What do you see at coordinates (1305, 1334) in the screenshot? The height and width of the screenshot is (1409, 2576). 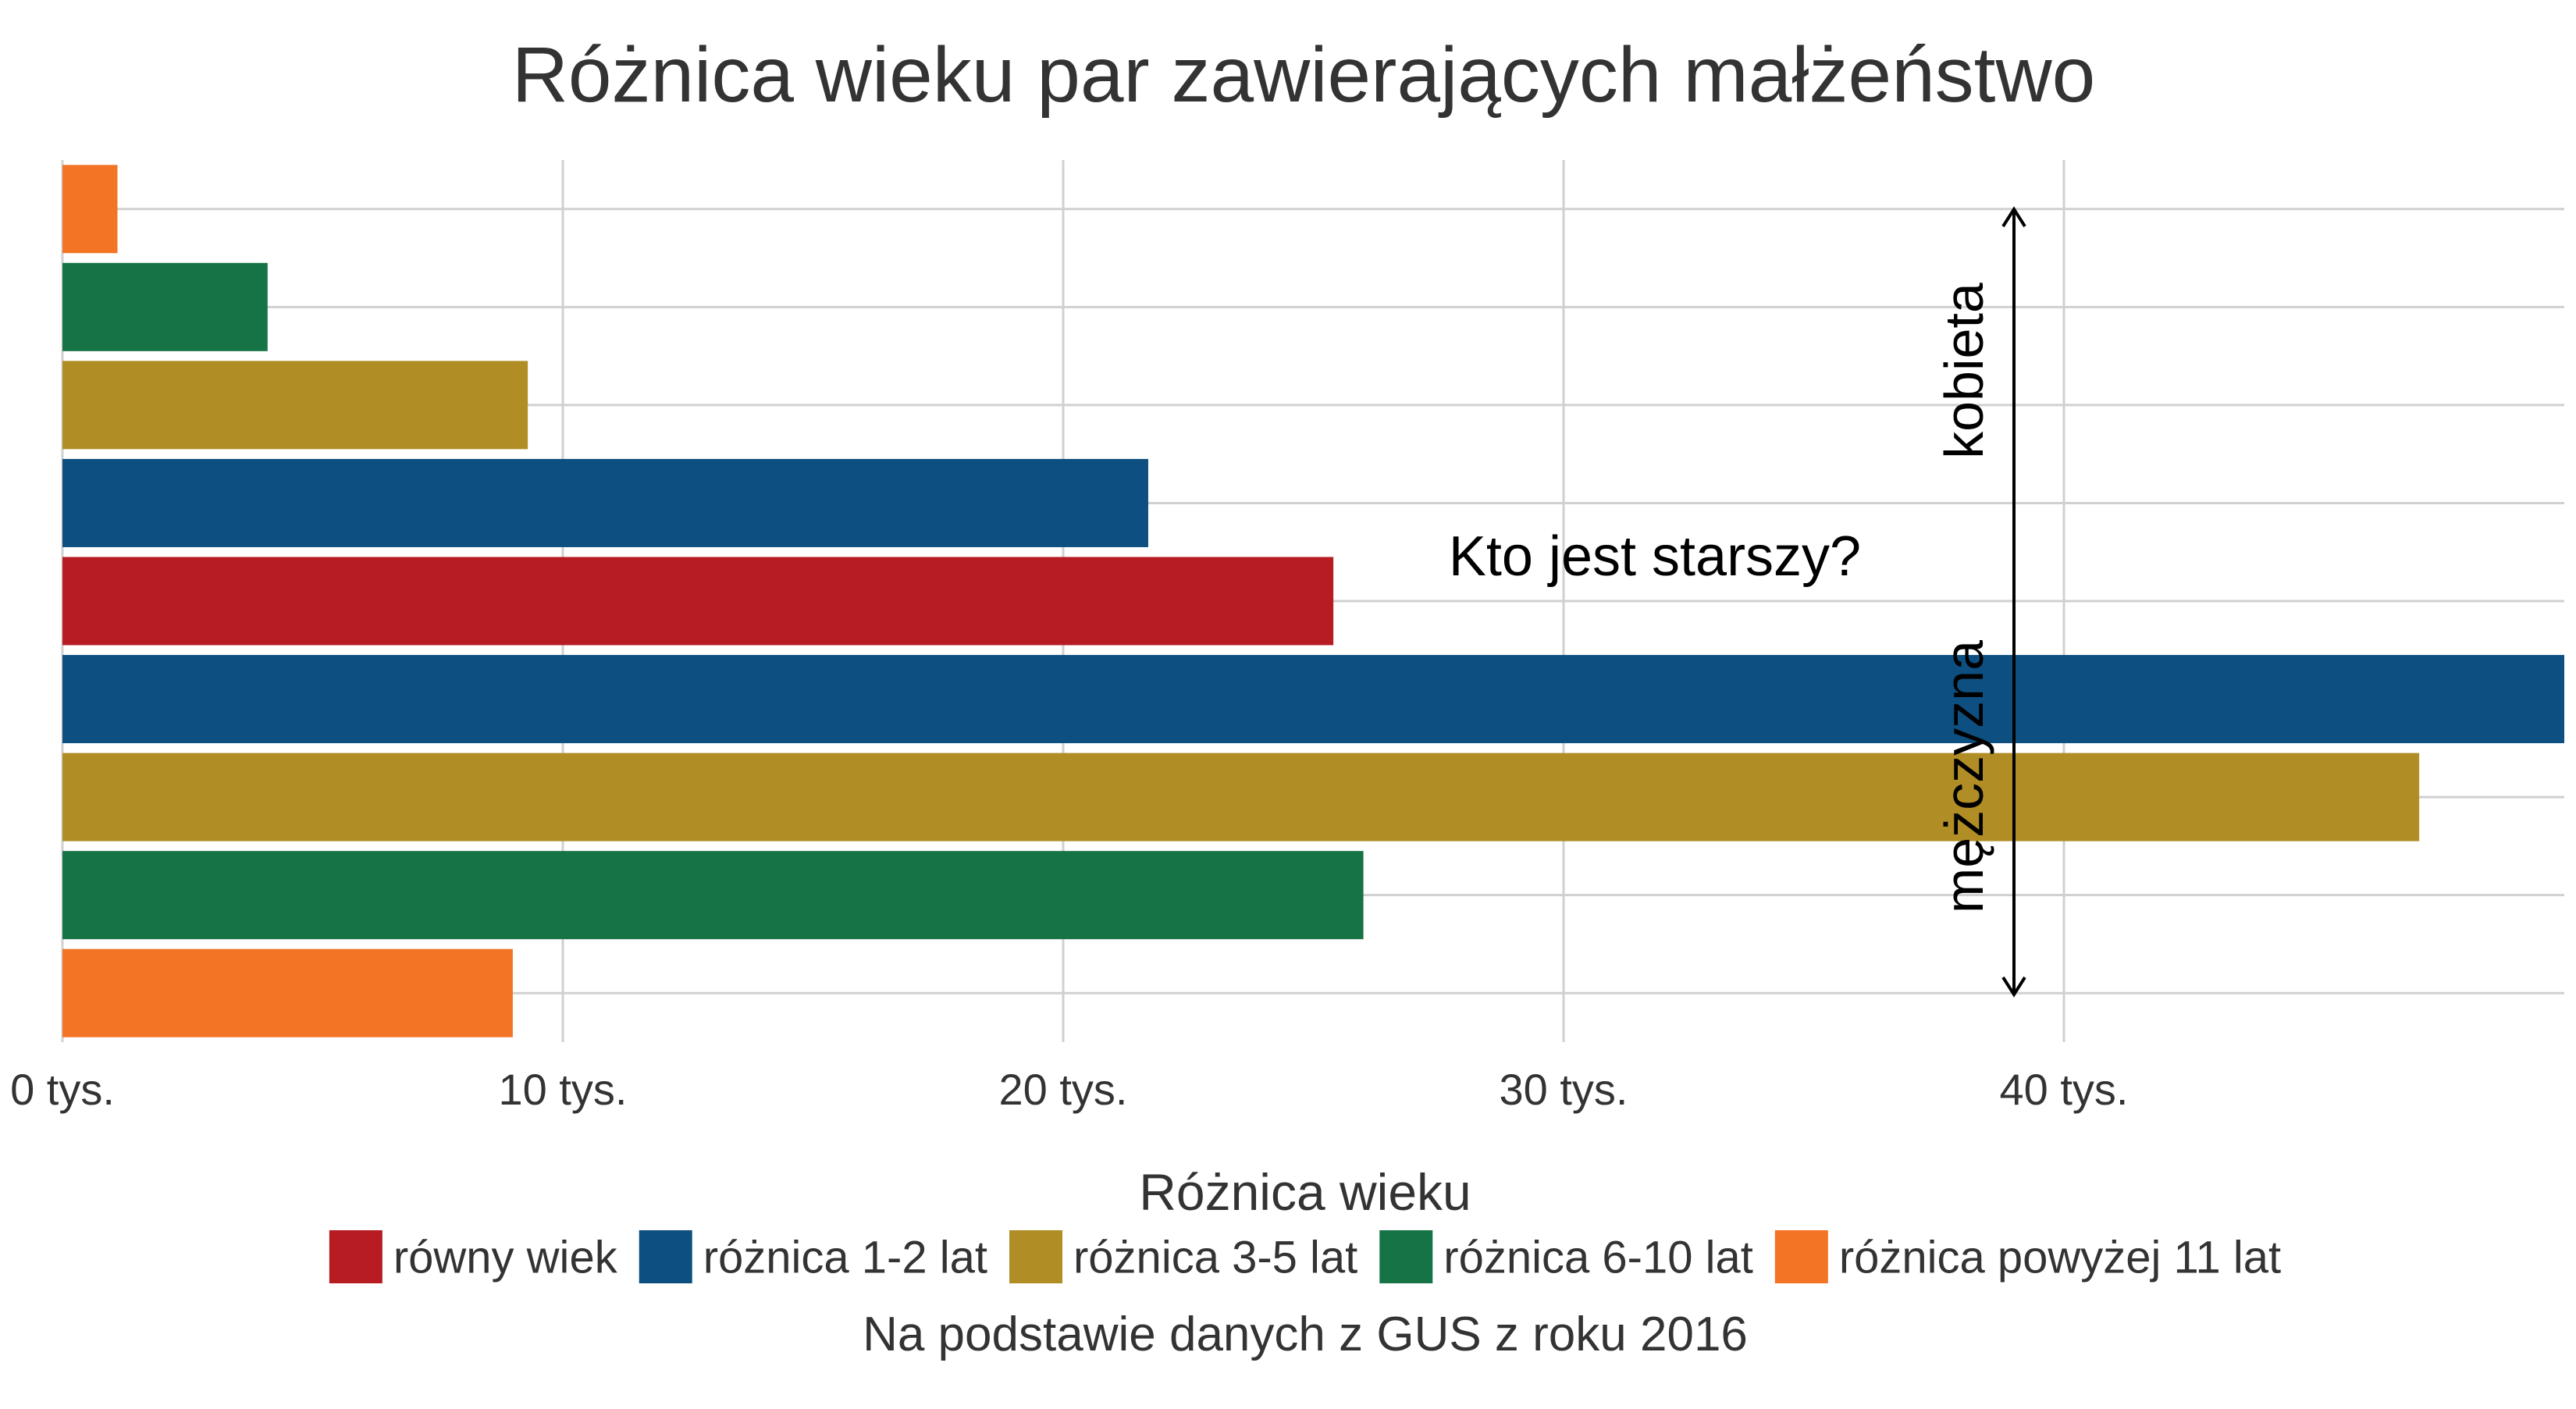 I see `source-caption: Na podstawie danych z GUS z roku 2016` at bounding box center [1305, 1334].